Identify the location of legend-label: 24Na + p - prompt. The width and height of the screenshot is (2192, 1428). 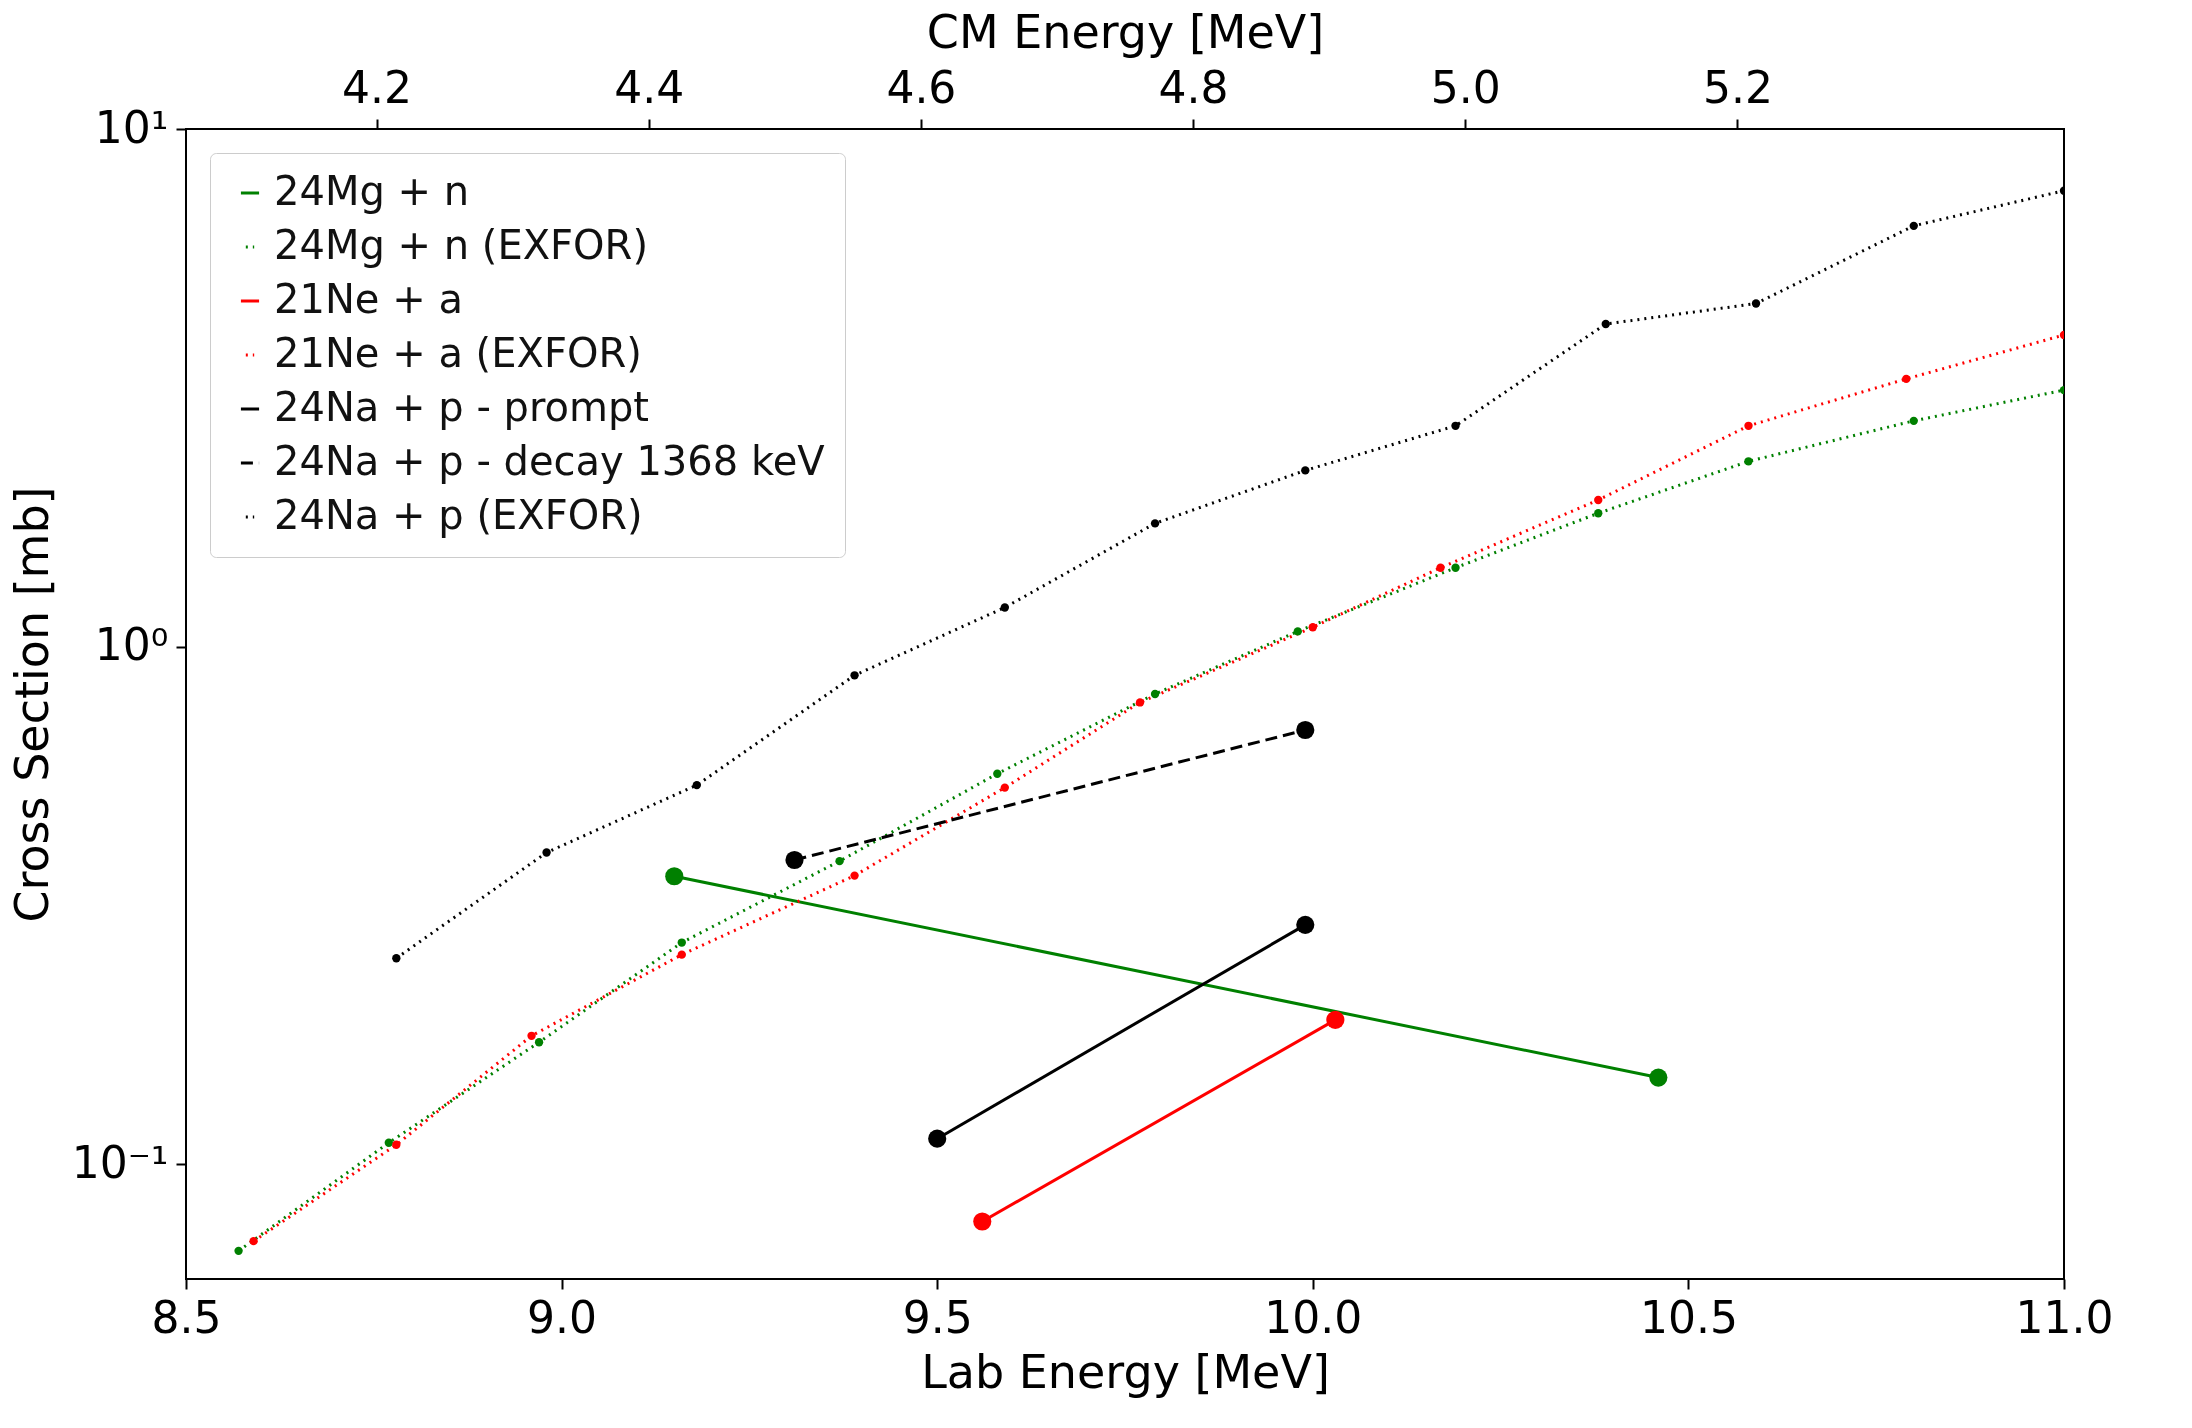
(461, 407).